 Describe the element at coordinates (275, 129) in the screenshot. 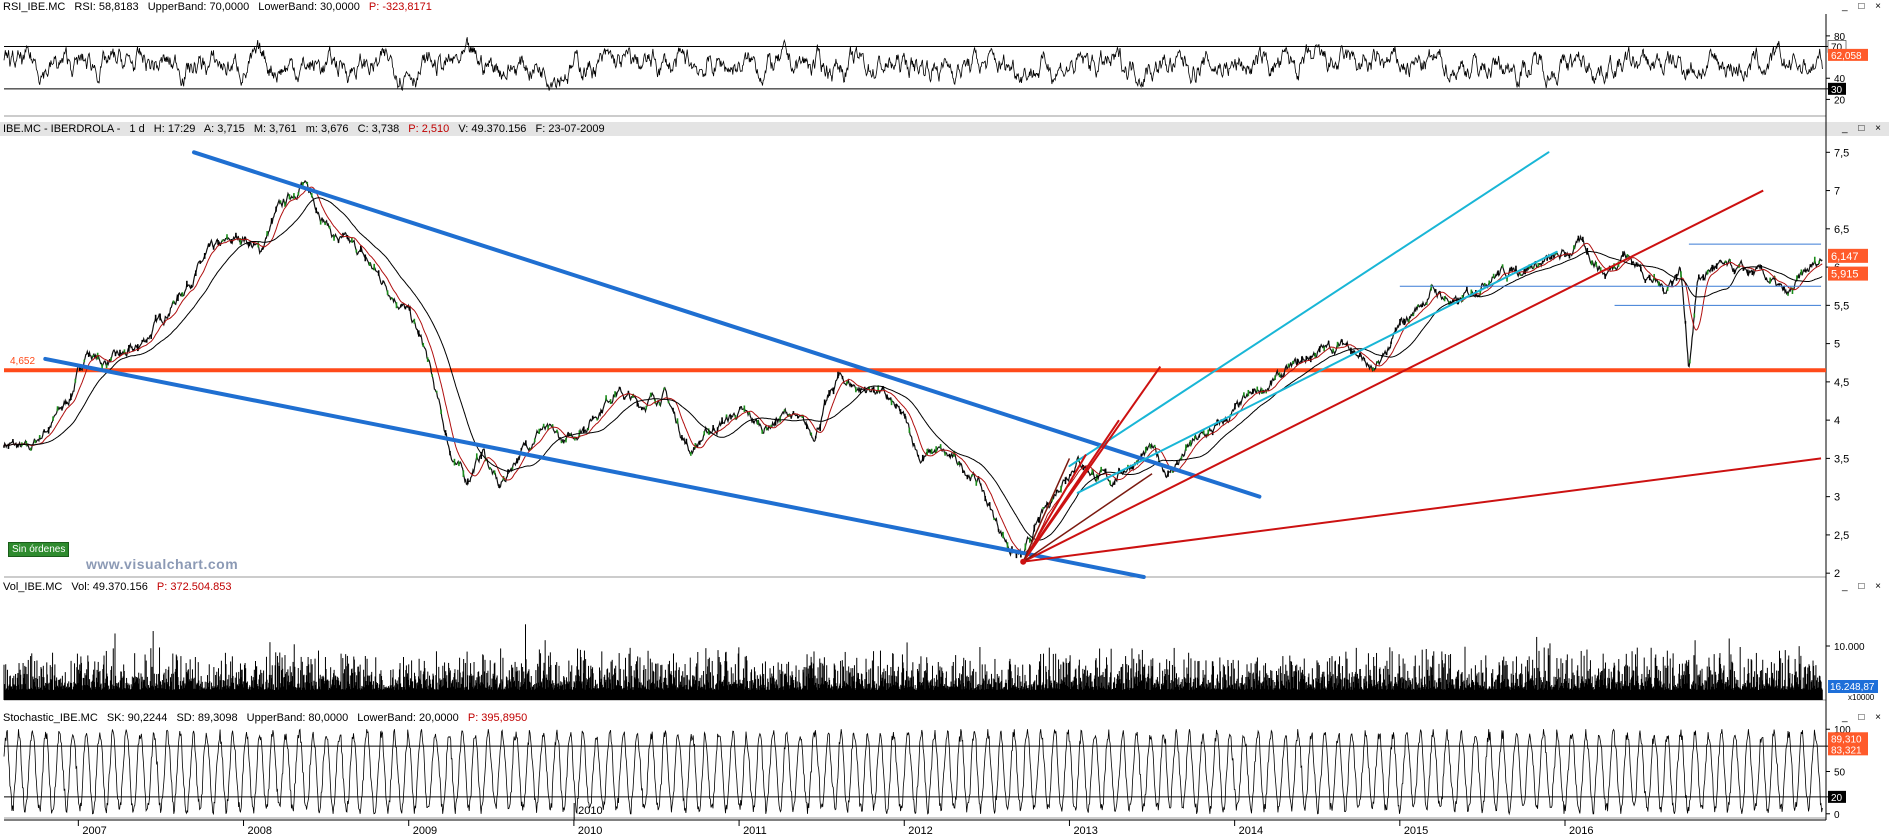

I see `high-value: M: 3,761` at that location.